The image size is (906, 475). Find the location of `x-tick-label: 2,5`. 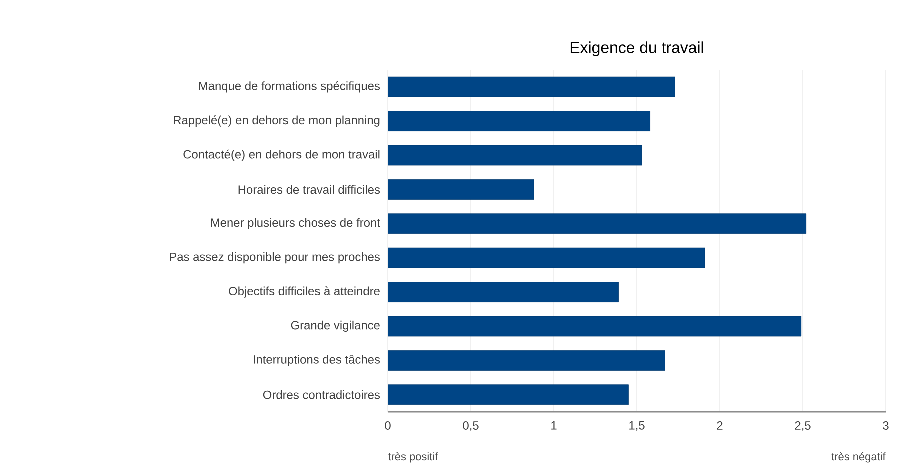

x-tick-label: 2,5 is located at coordinates (803, 427).